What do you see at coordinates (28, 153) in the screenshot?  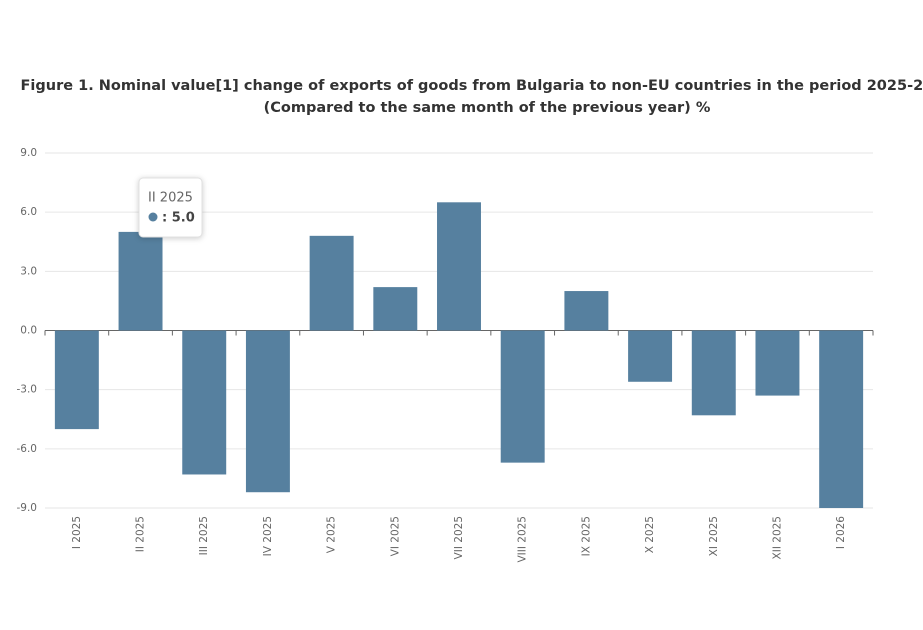 I see `y-tick-label: 9.0` at bounding box center [28, 153].